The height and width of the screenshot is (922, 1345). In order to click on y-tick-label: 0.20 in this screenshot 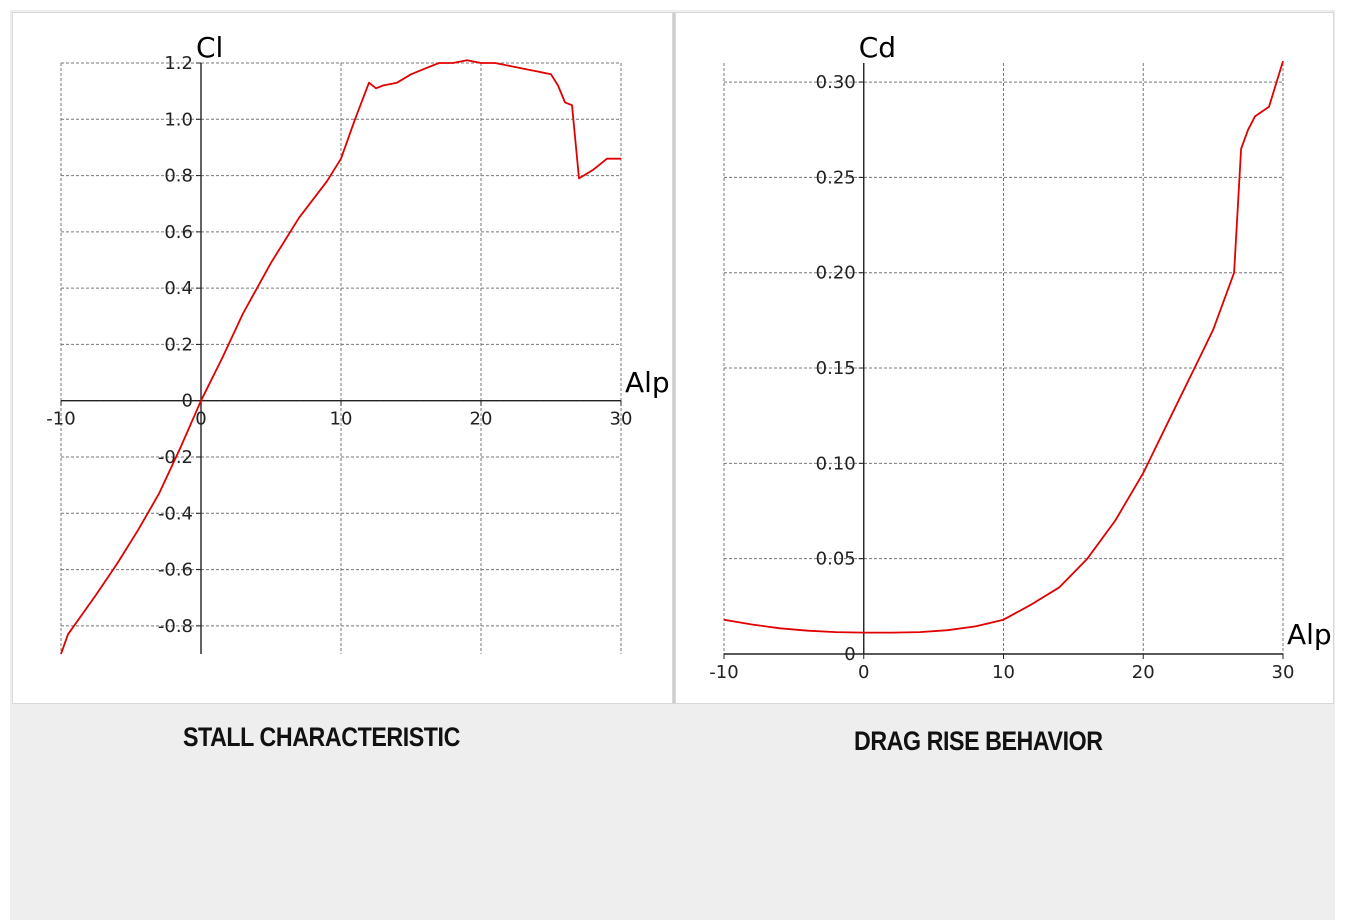, I will do `click(836, 273)`.